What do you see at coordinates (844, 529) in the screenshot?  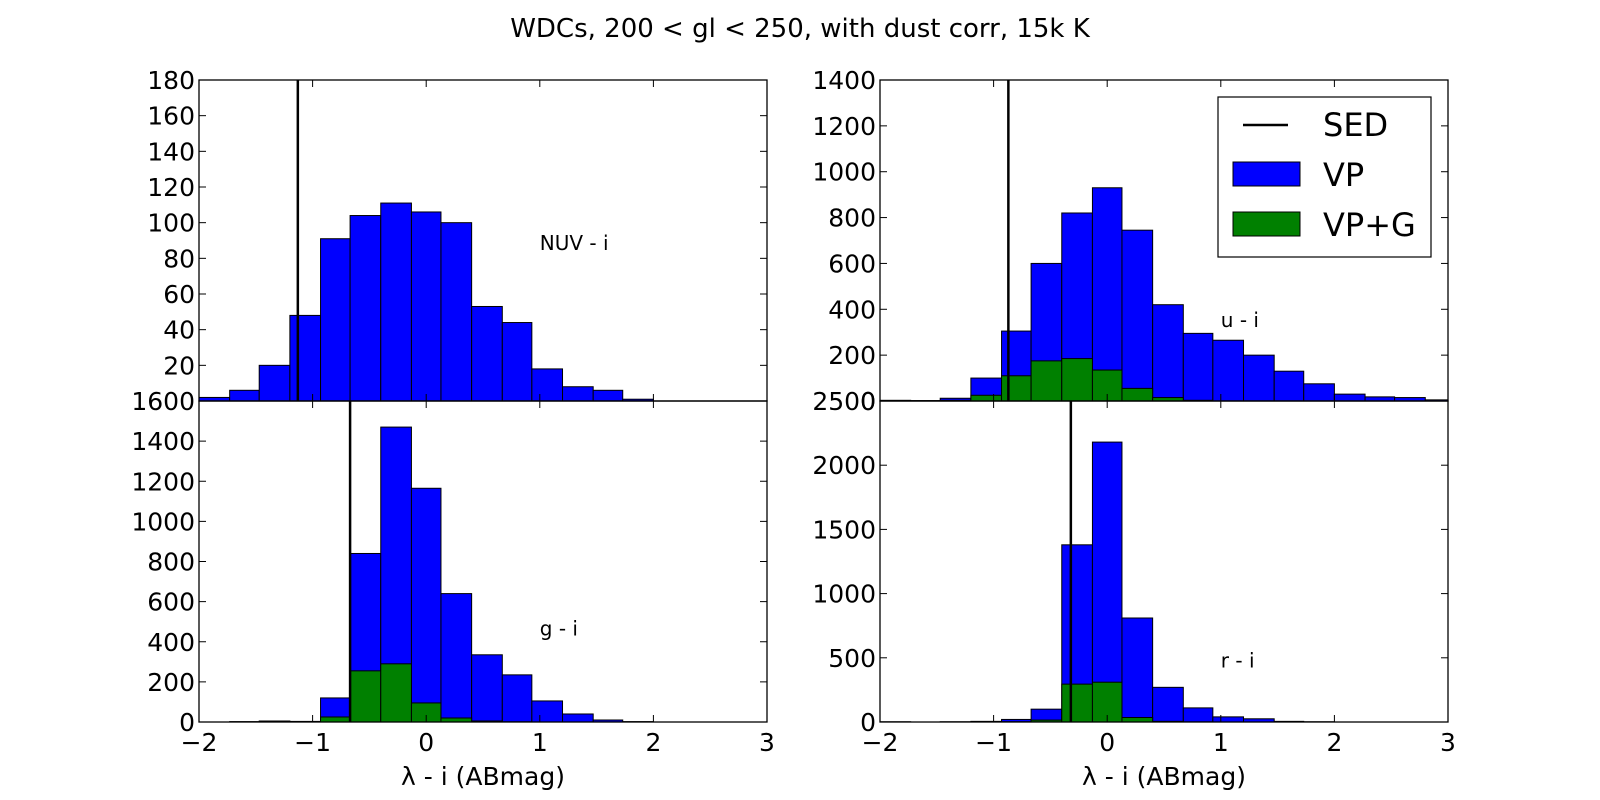 I see `ytick-label: 1500` at bounding box center [844, 529].